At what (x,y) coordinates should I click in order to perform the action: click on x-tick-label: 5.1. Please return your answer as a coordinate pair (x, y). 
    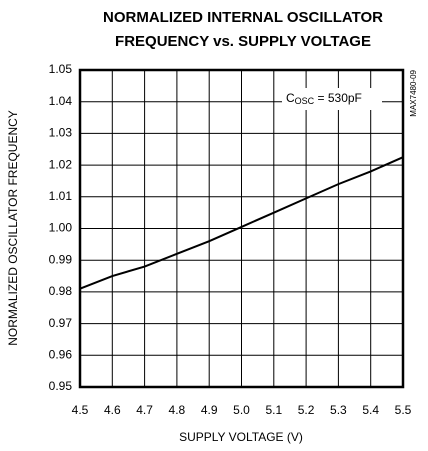
    Looking at the image, I should click on (273, 410).